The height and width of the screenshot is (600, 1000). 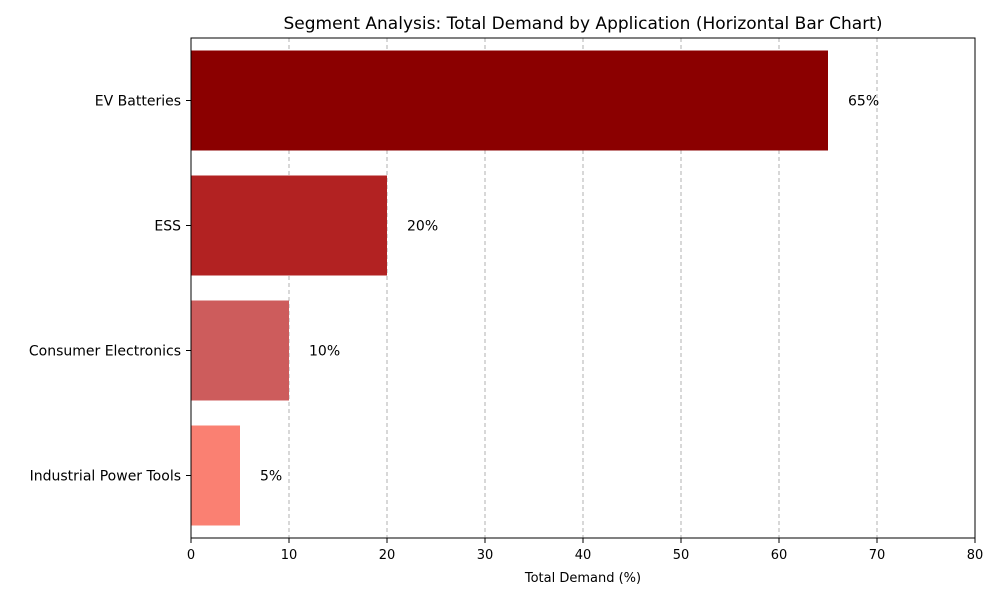 What do you see at coordinates (863, 102) in the screenshot?
I see `data-label: 65%` at bounding box center [863, 102].